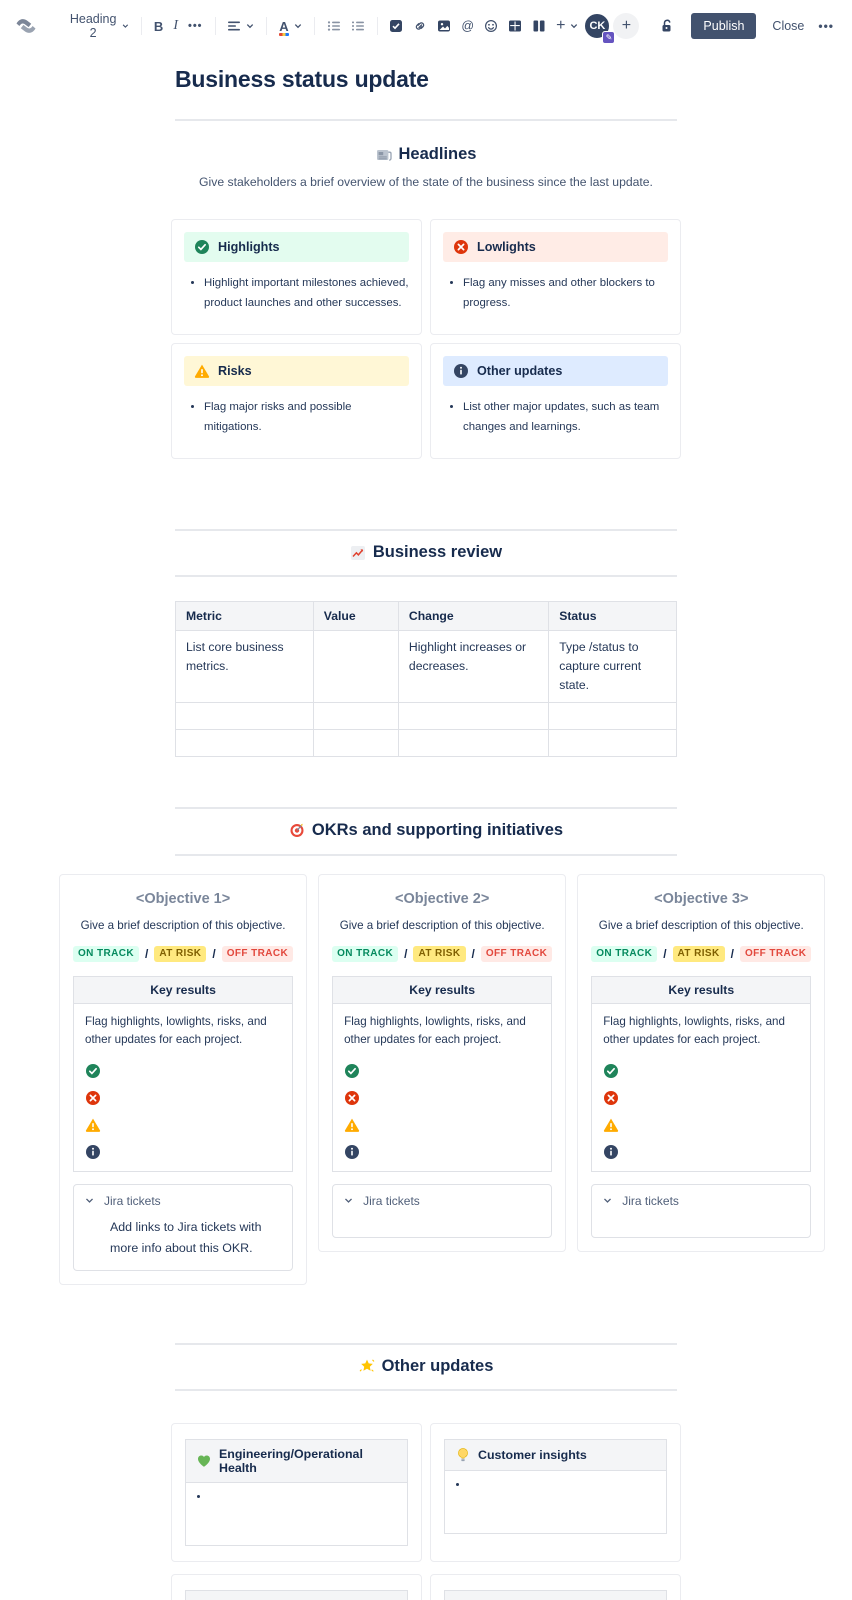 This screenshot has height=1600, width=852. I want to click on text-style-dropdown: Heading 2, so click(99, 26).